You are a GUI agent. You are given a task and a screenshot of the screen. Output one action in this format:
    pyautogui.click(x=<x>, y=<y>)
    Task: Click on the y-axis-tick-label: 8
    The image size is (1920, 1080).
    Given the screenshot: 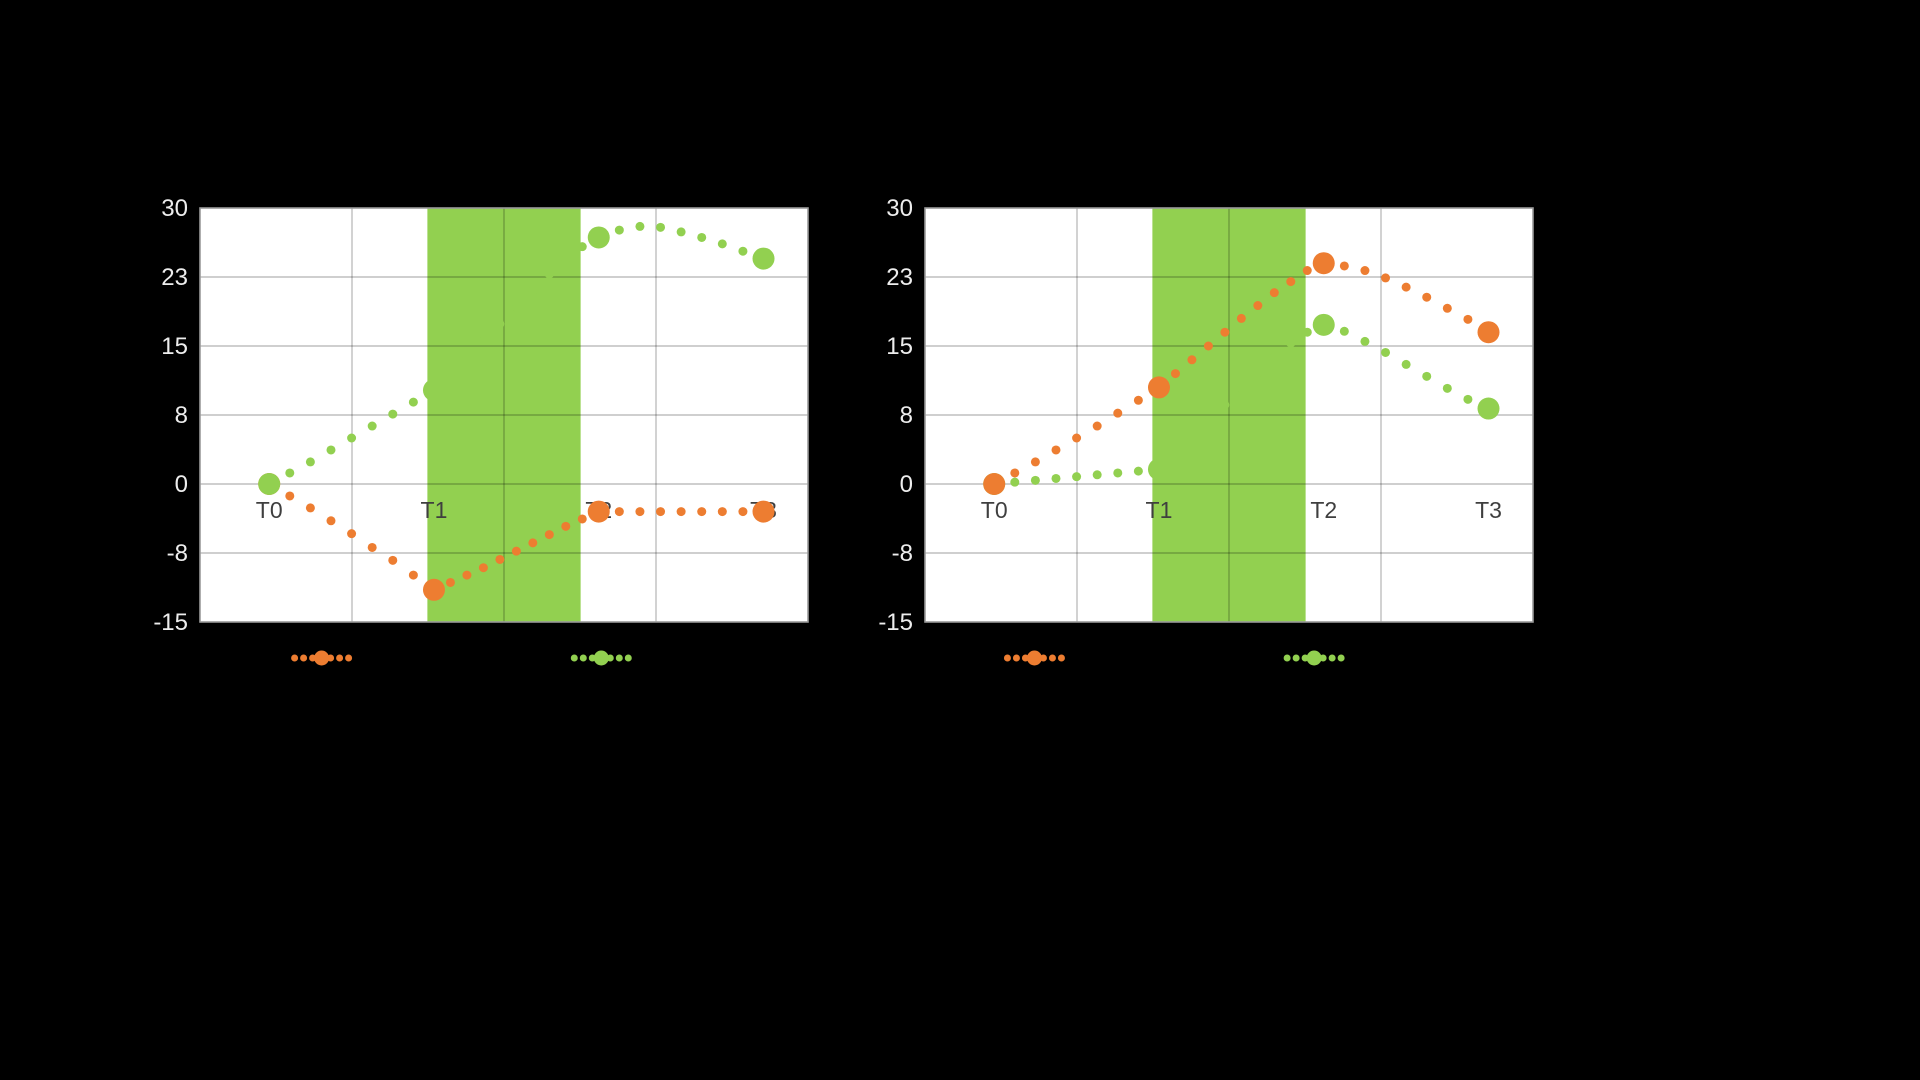 What is the action you would take?
    pyautogui.click(x=181, y=415)
    